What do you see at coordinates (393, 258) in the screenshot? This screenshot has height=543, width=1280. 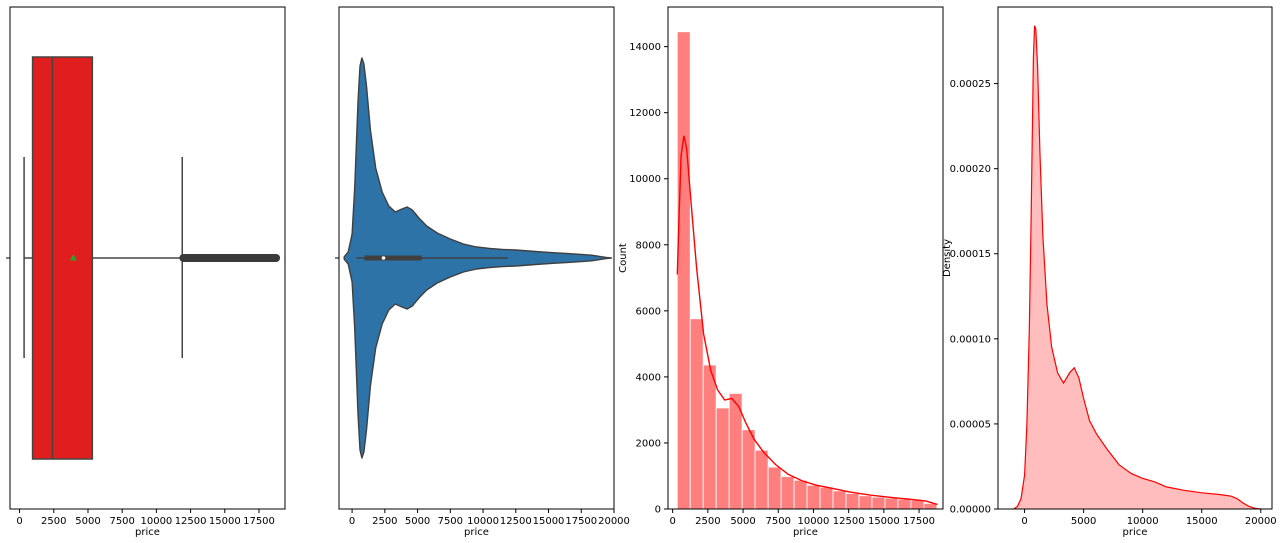 I see `violin-iqr-box` at bounding box center [393, 258].